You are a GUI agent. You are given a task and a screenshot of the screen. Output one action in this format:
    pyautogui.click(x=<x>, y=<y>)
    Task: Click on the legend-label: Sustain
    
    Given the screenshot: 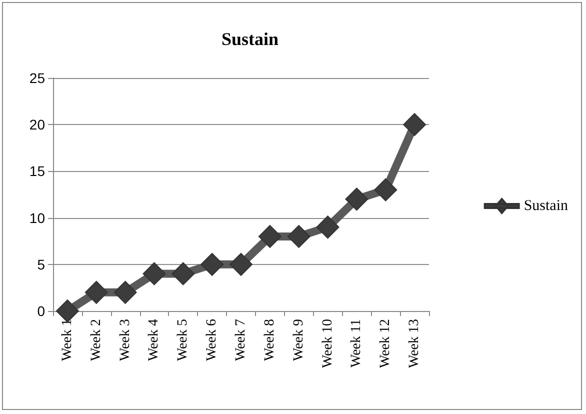 What is the action you would take?
    pyautogui.click(x=546, y=206)
    